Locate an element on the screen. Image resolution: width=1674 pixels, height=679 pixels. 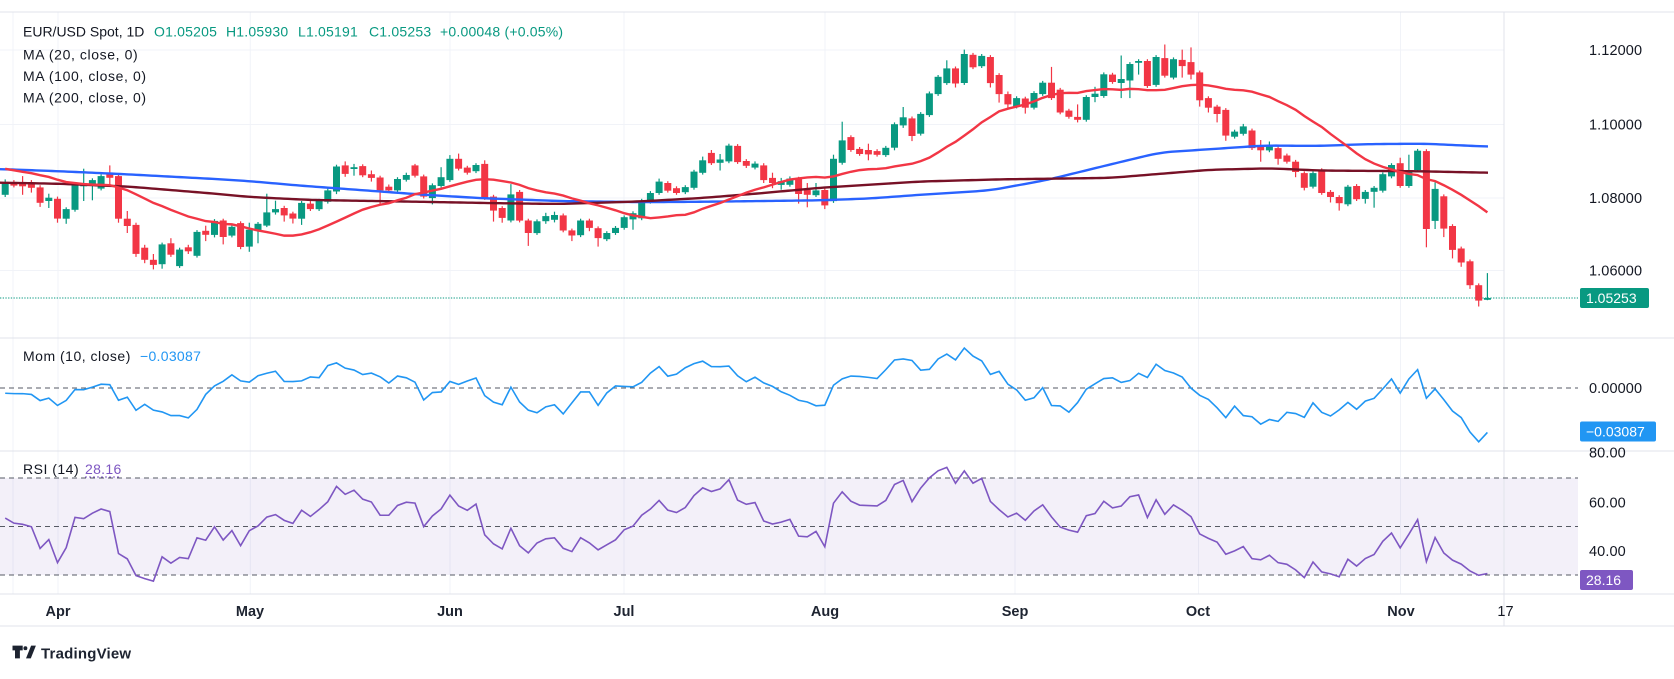
svg-text: L1.05191 is located at coordinates (328, 32).